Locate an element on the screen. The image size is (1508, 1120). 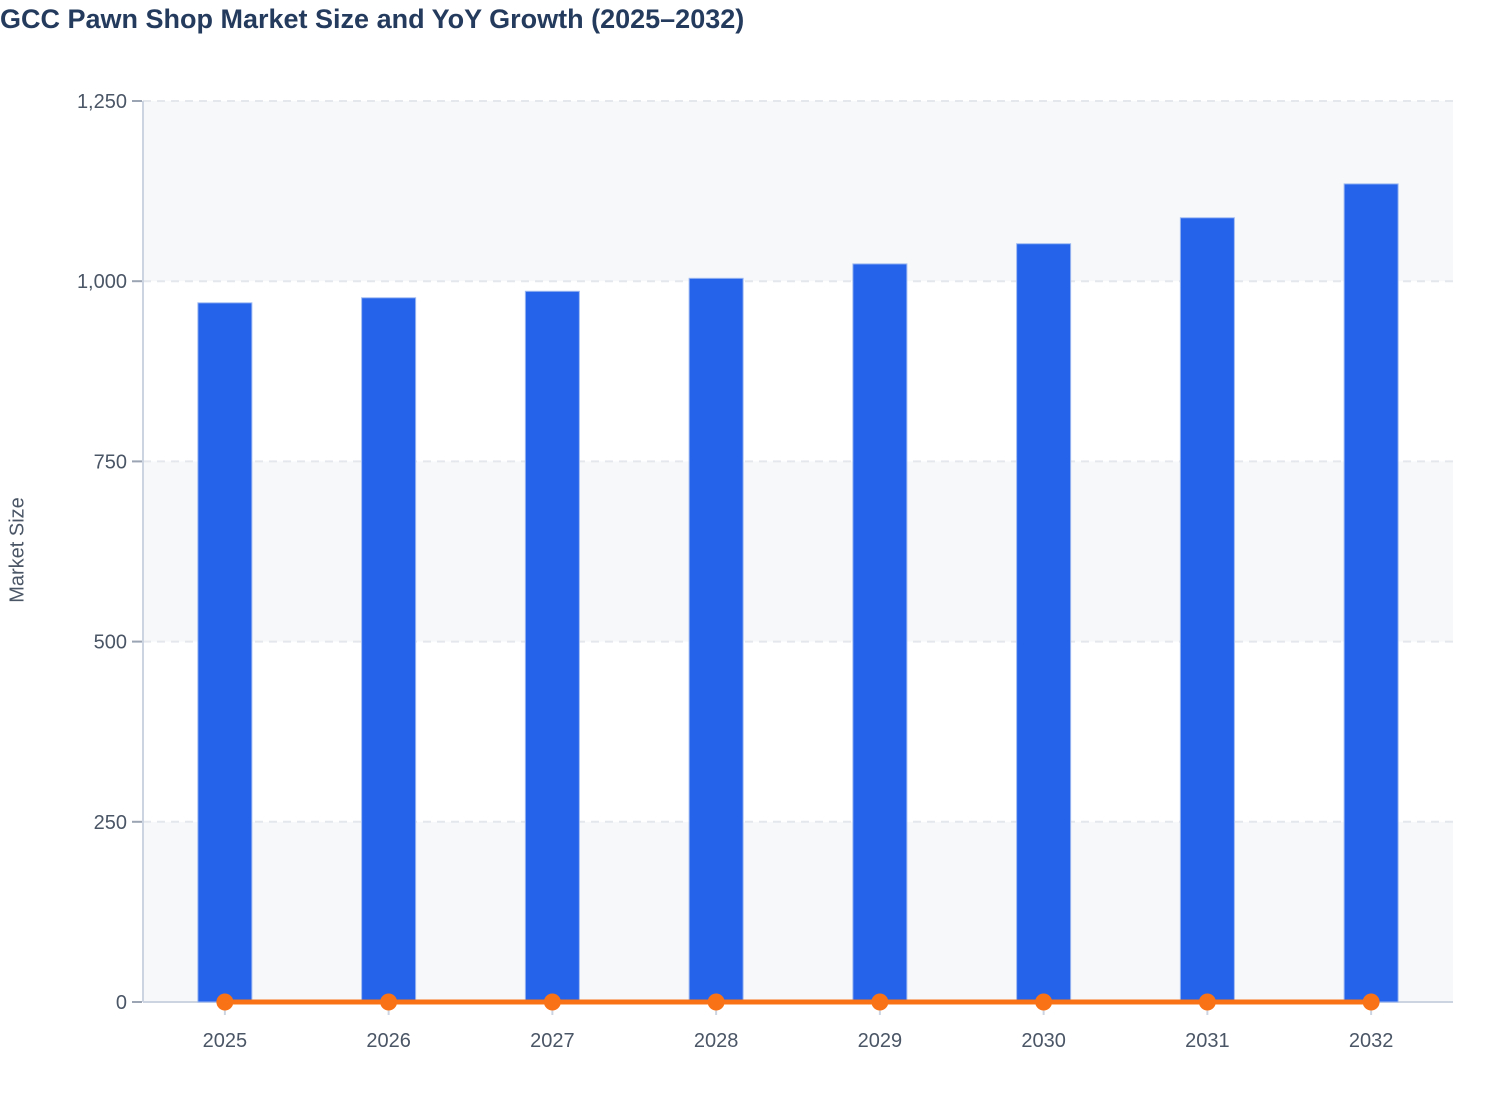
yoy-marker-2028 is located at coordinates (716, 1002).